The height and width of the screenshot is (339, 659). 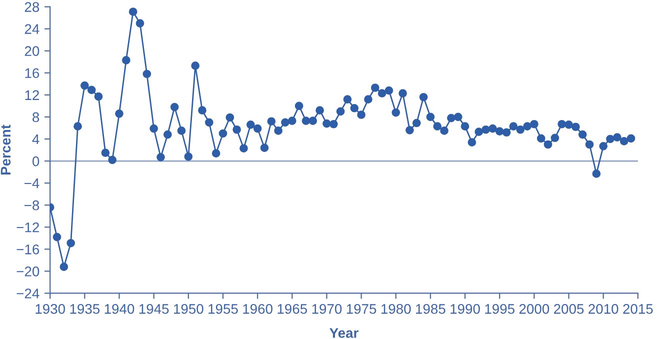 I want to click on y-tick-label: 0, so click(x=36, y=161).